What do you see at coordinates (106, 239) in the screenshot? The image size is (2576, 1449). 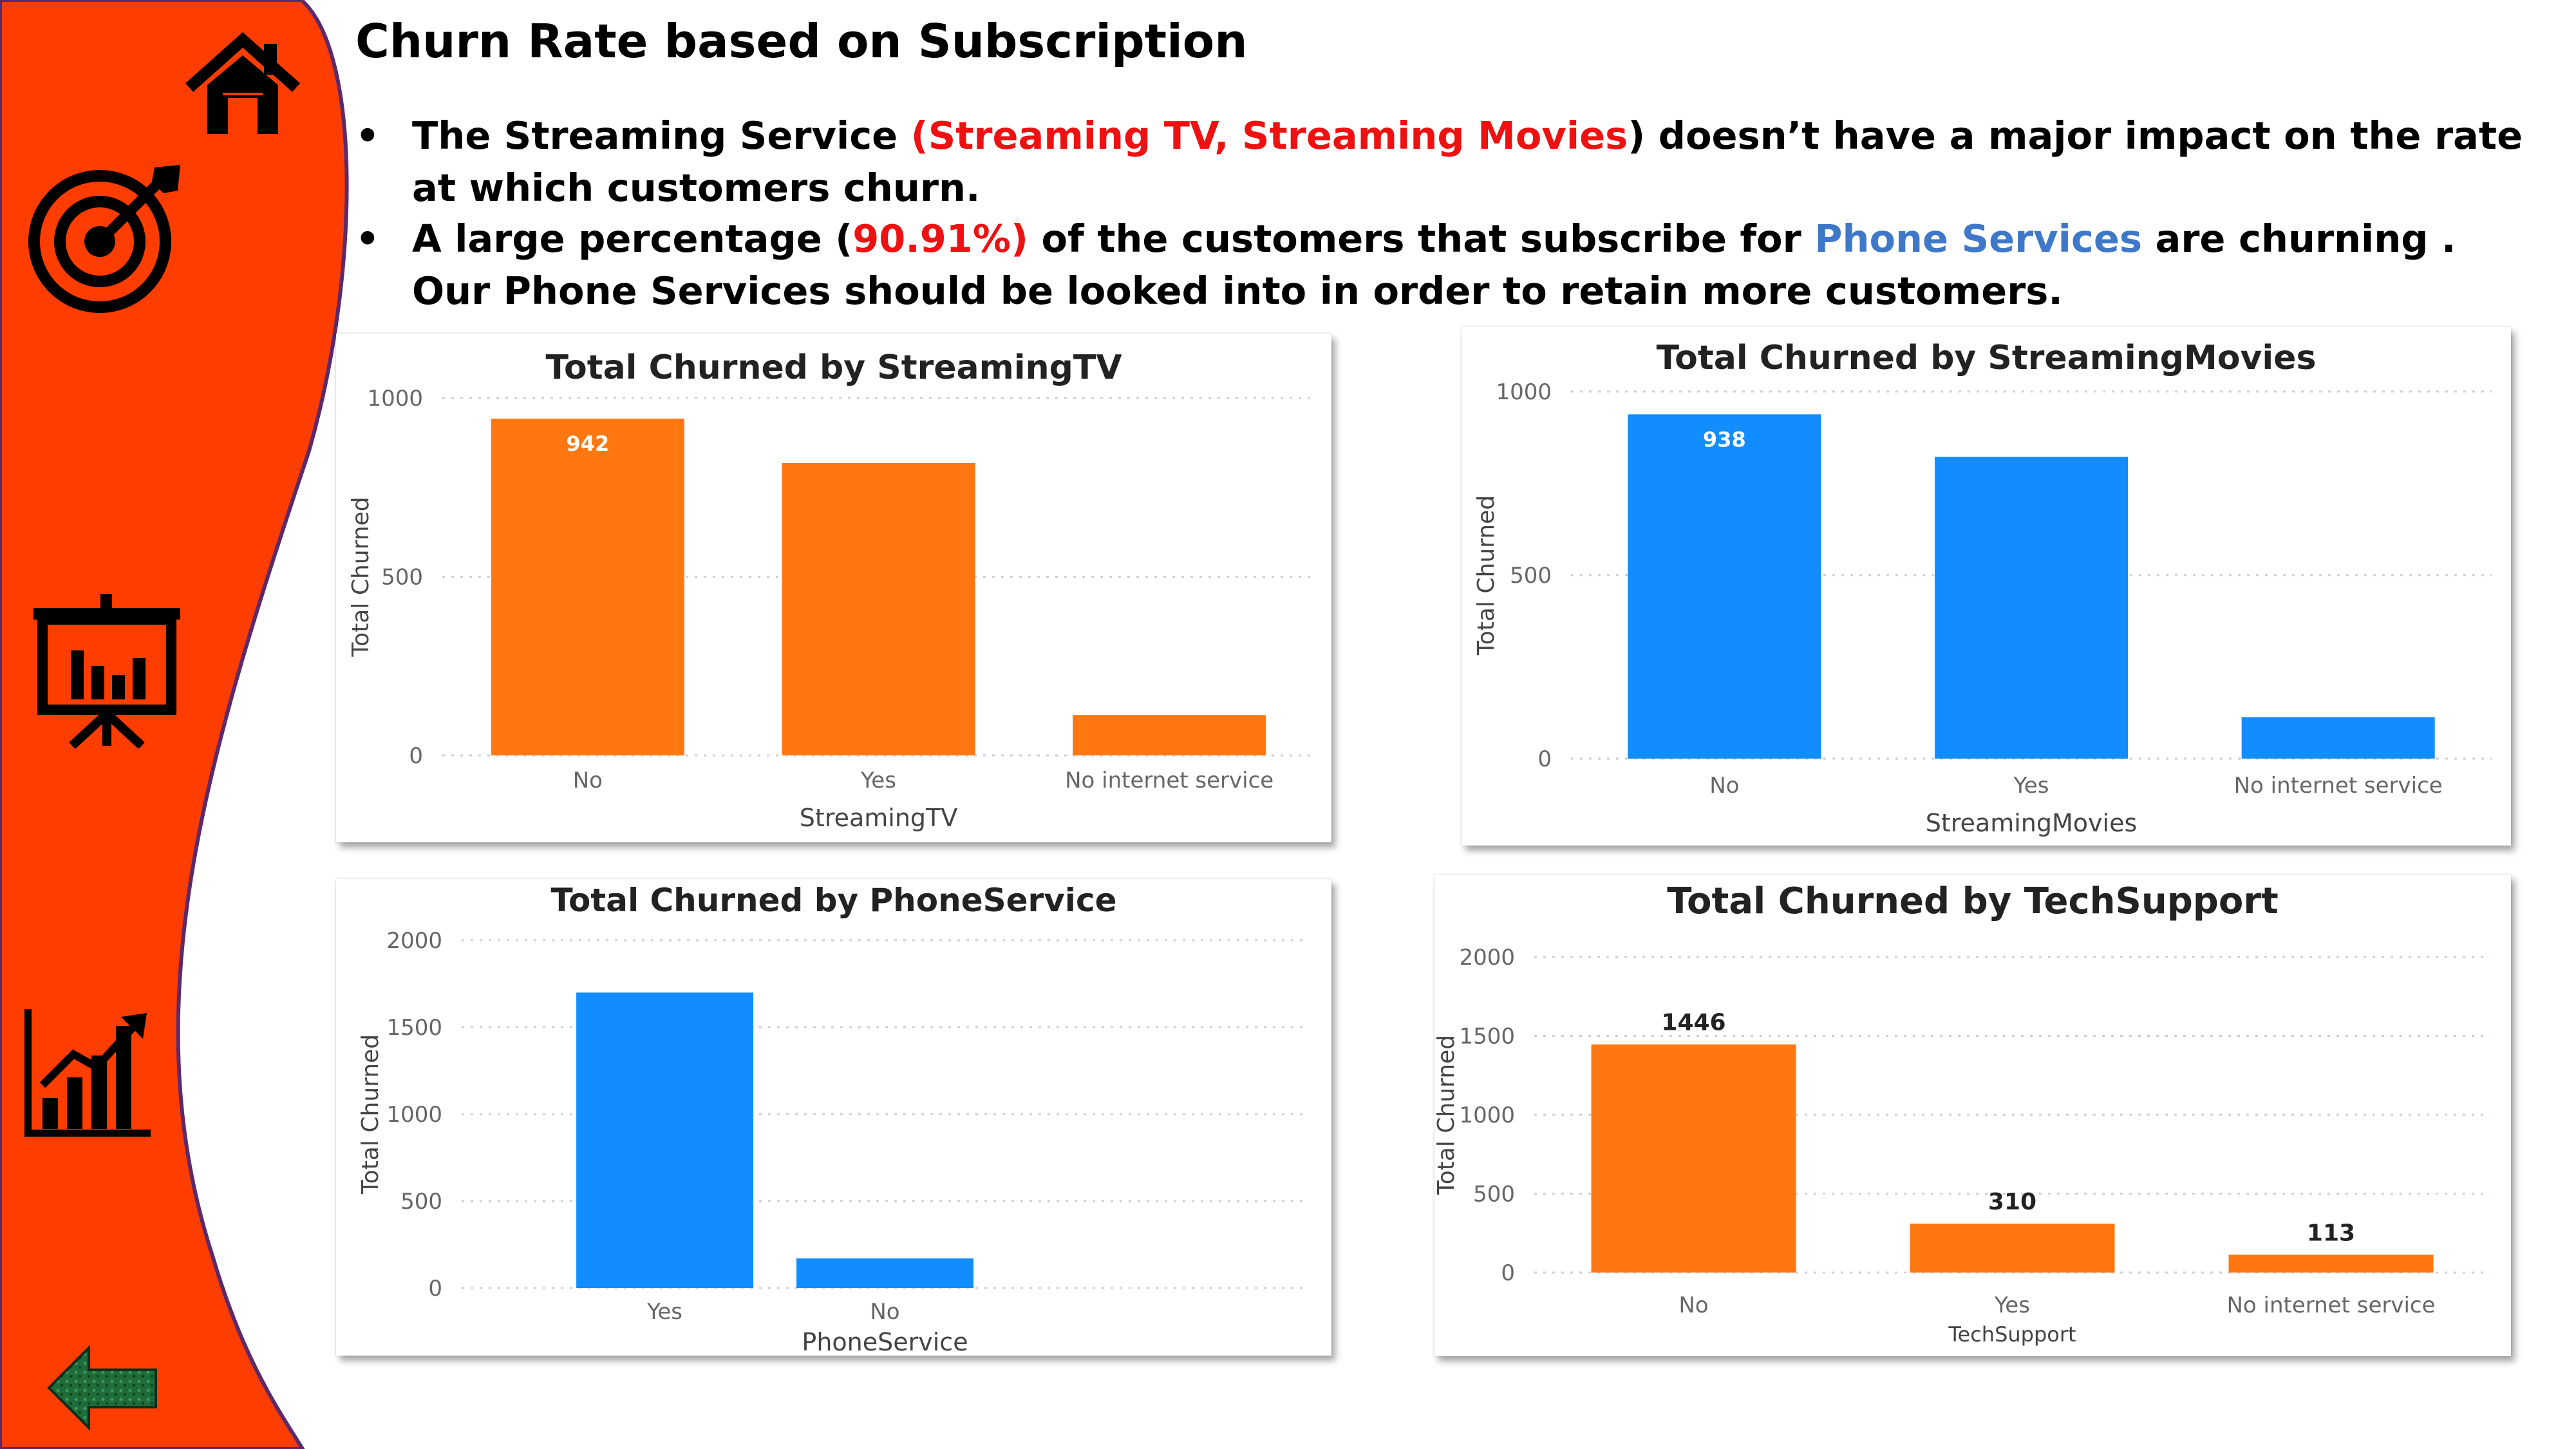 I see `target-icon` at bounding box center [106, 239].